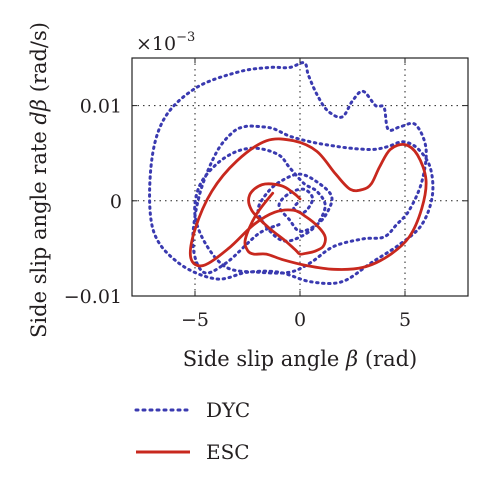  I want to click on x-tick-label-0: −5, so click(195, 320).